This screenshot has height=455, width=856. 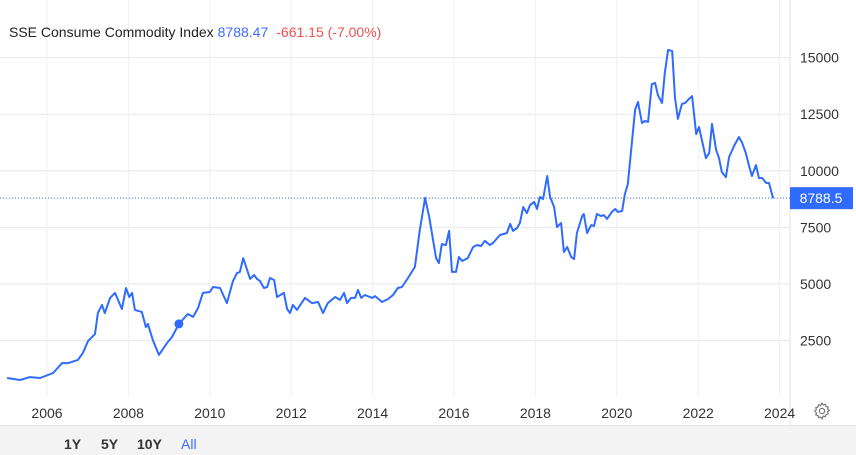 What do you see at coordinates (815, 227) in the screenshot?
I see `y-tick-label: 7500` at bounding box center [815, 227].